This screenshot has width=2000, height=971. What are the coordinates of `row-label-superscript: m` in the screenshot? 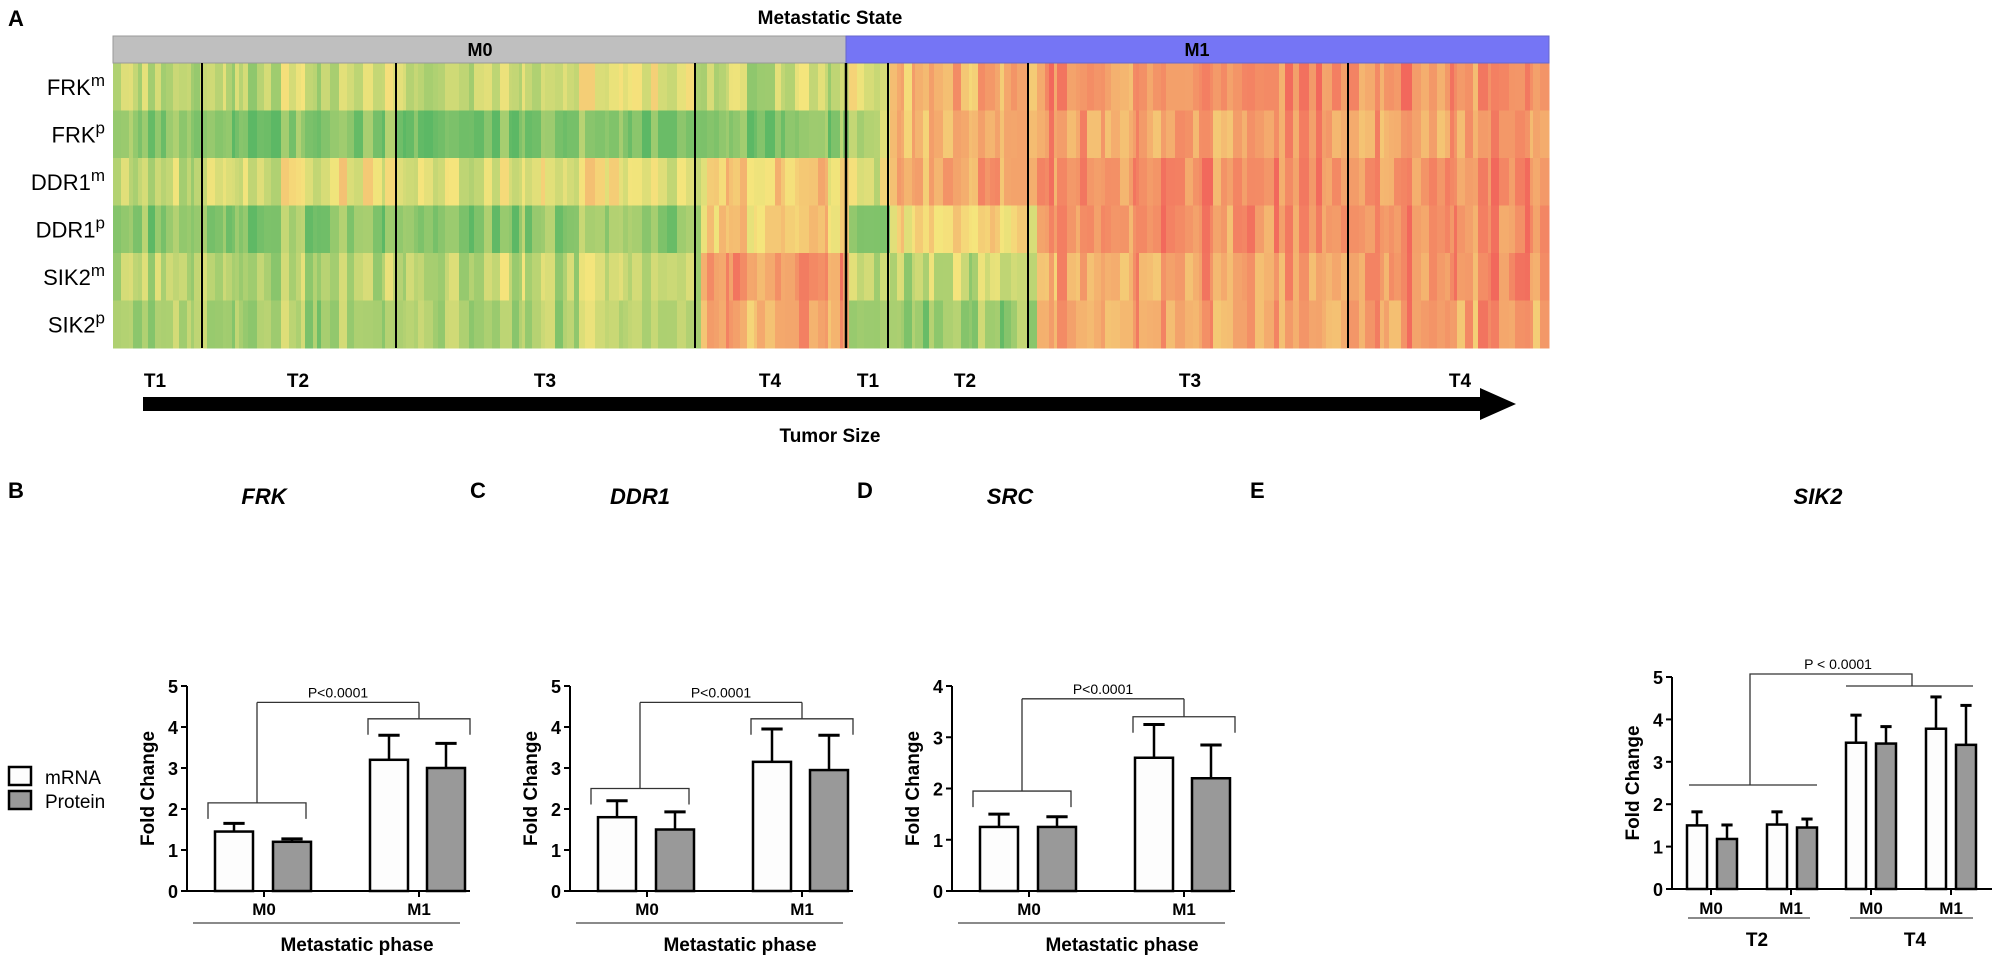 It's located at (98, 80).